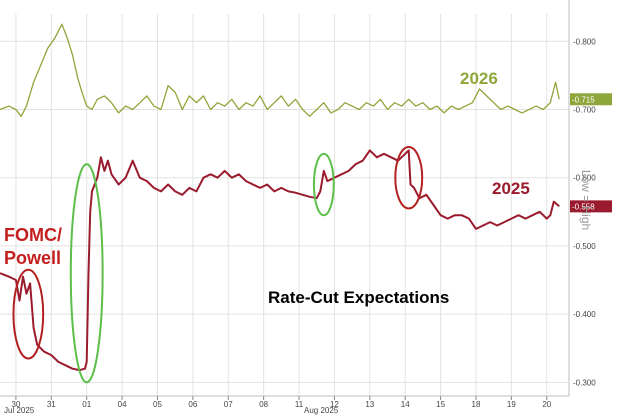  I want to click on x-tick-label: 07, so click(228, 404).